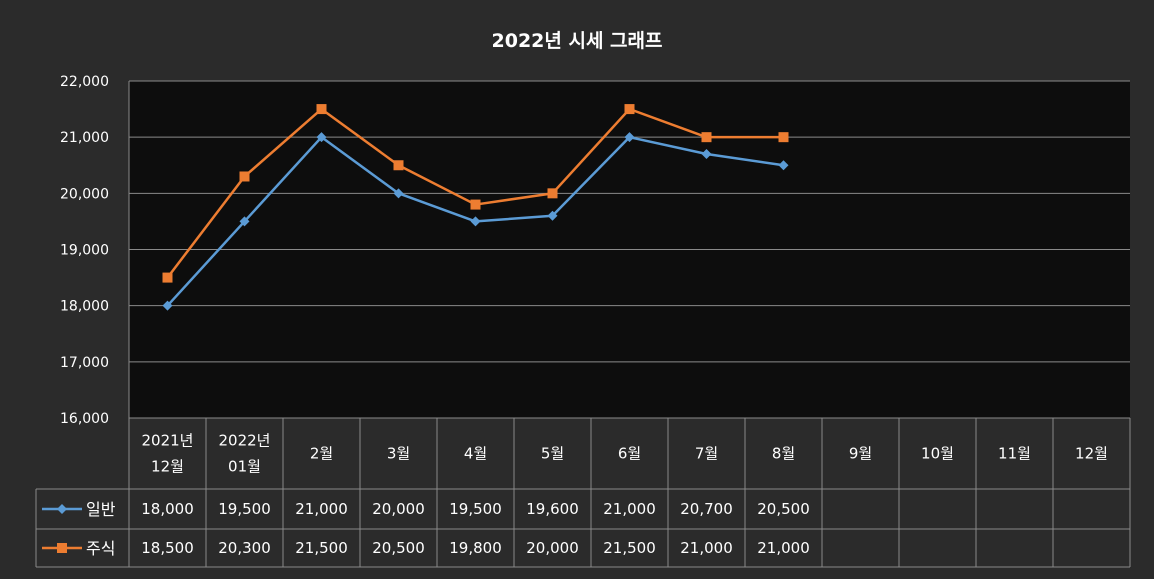 This screenshot has width=1154, height=579. What do you see at coordinates (245, 441) in the screenshot?
I see `x-category-label: 2022년` at bounding box center [245, 441].